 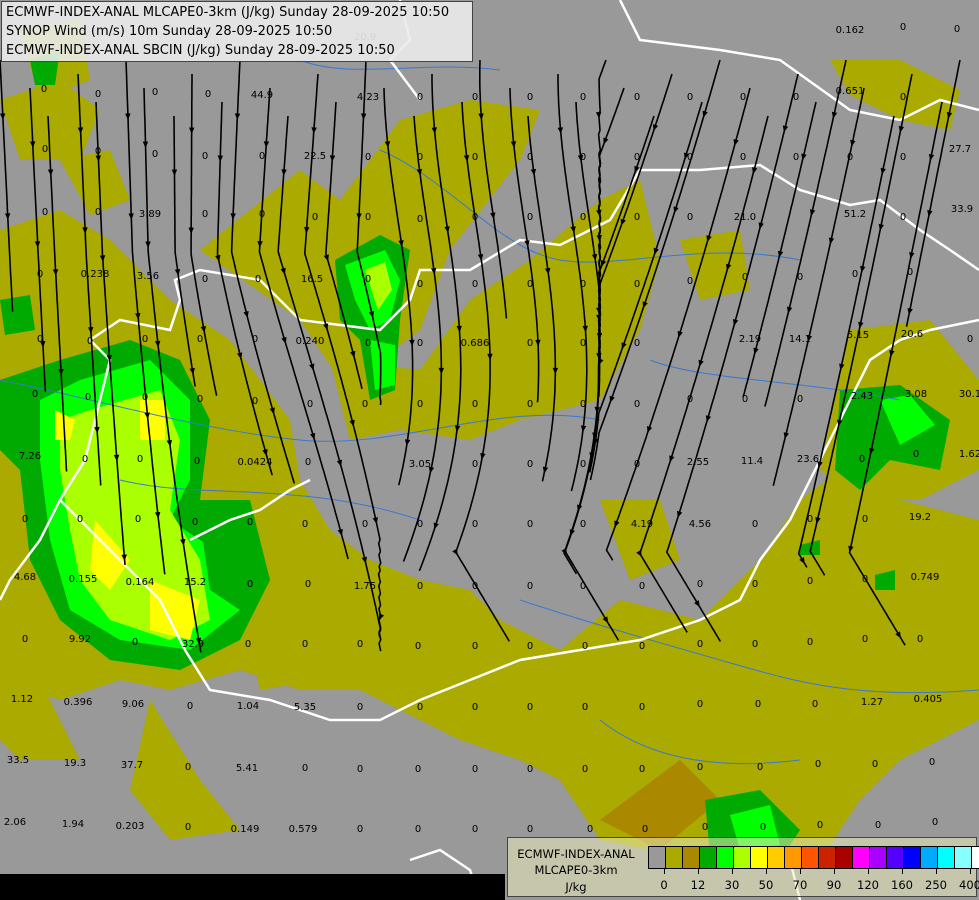 I want to click on legend-title: ECMWF-INDEX-ANAL MLCAPE0-3km, so click(x=576, y=862).